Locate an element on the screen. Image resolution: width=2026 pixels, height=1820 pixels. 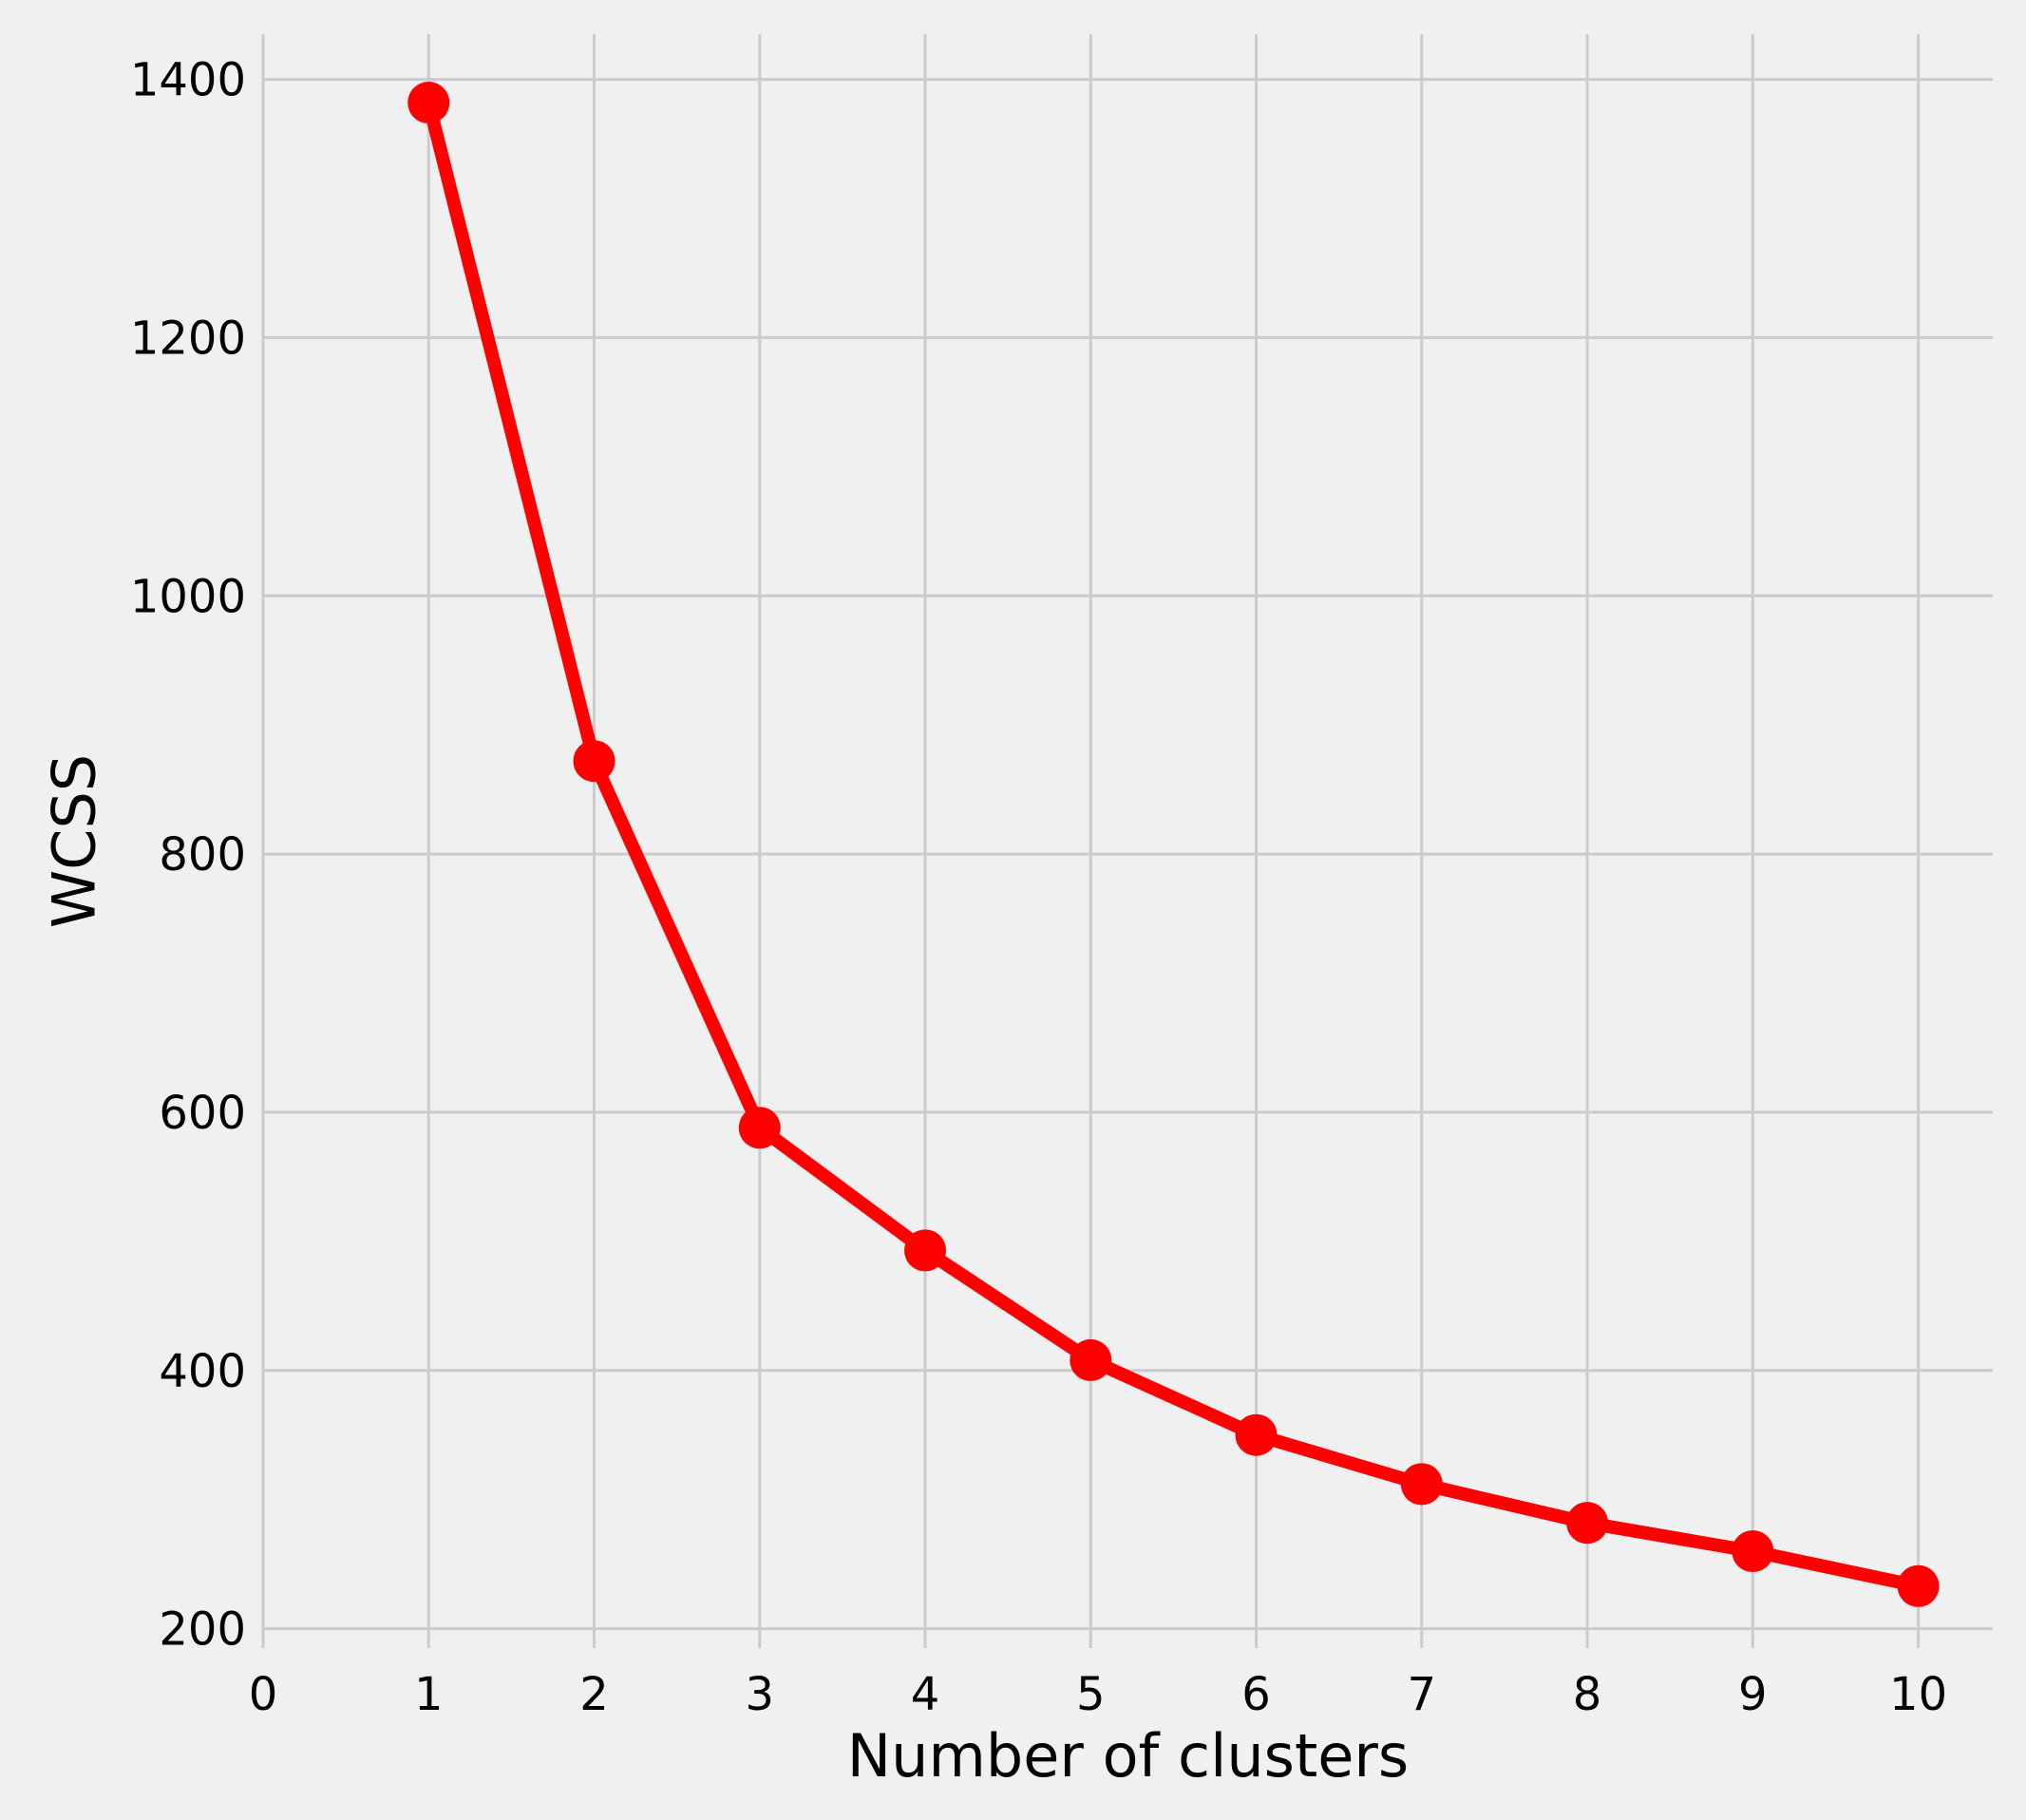
x-tick-label: 7 is located at coordinates (1422, 1694).